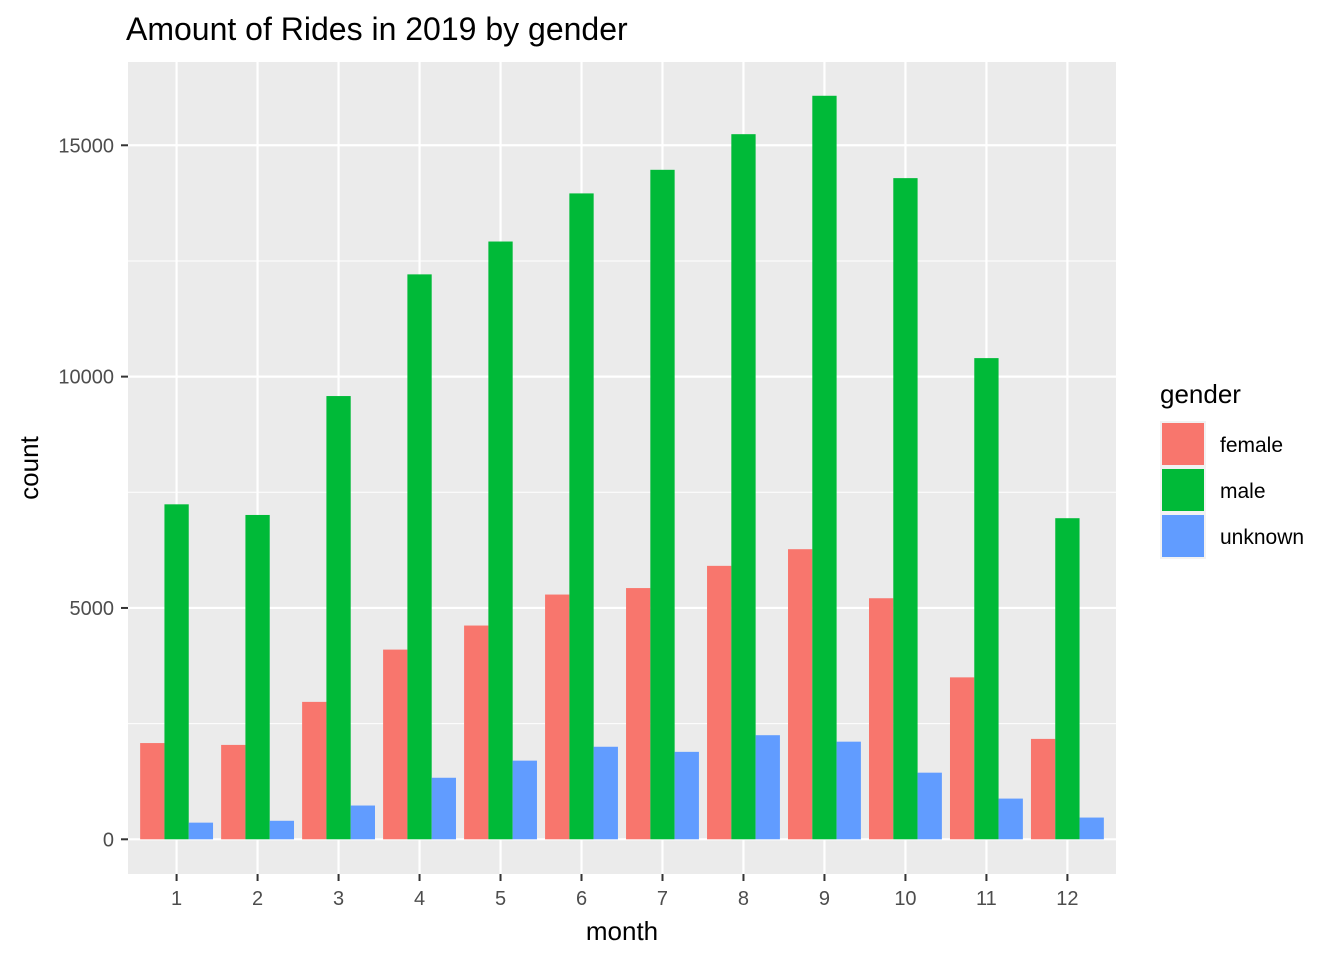  Describe the element at coordinates (581, 899) in the screenshot. I see `x-tick-label: 6` at that location.